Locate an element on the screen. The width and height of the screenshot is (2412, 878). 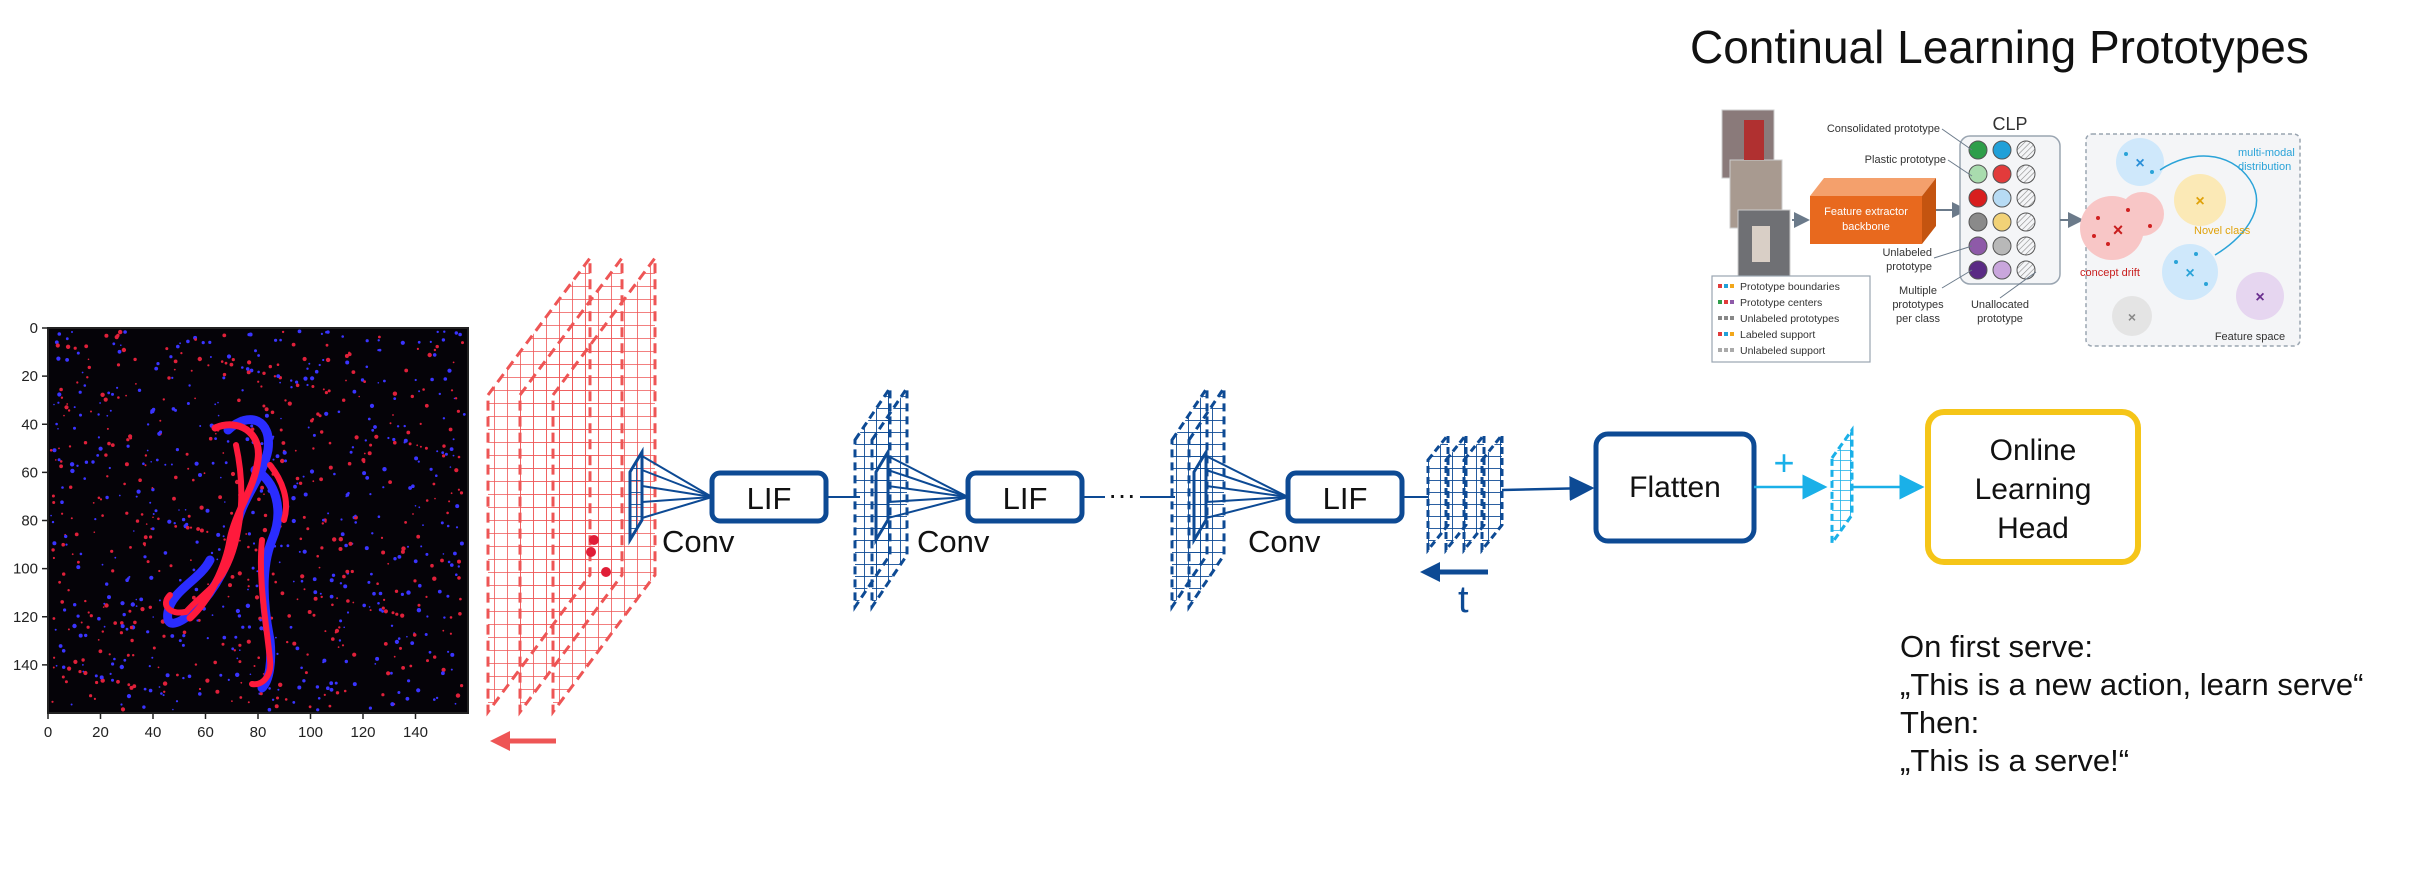
plot-area is located at coordinates (258, 520).